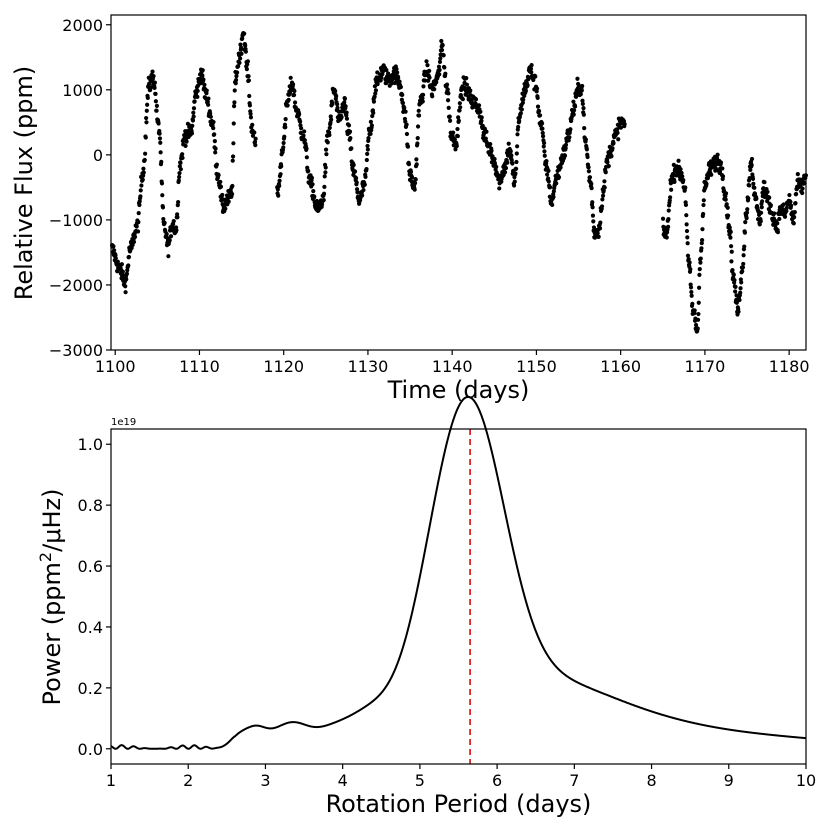 The height and width of the screenshot is (830, 830). What do you see at coordinates (90, 505) in the screenshot?
I see `y-tick-label: 0.8` at bounding box center [90, 505].